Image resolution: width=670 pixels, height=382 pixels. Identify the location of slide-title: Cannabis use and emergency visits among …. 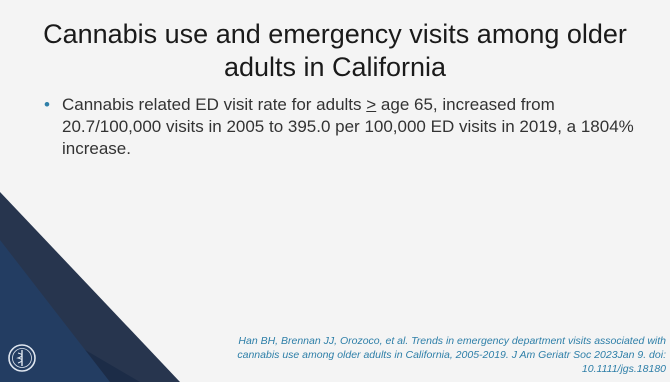
(335, 50).